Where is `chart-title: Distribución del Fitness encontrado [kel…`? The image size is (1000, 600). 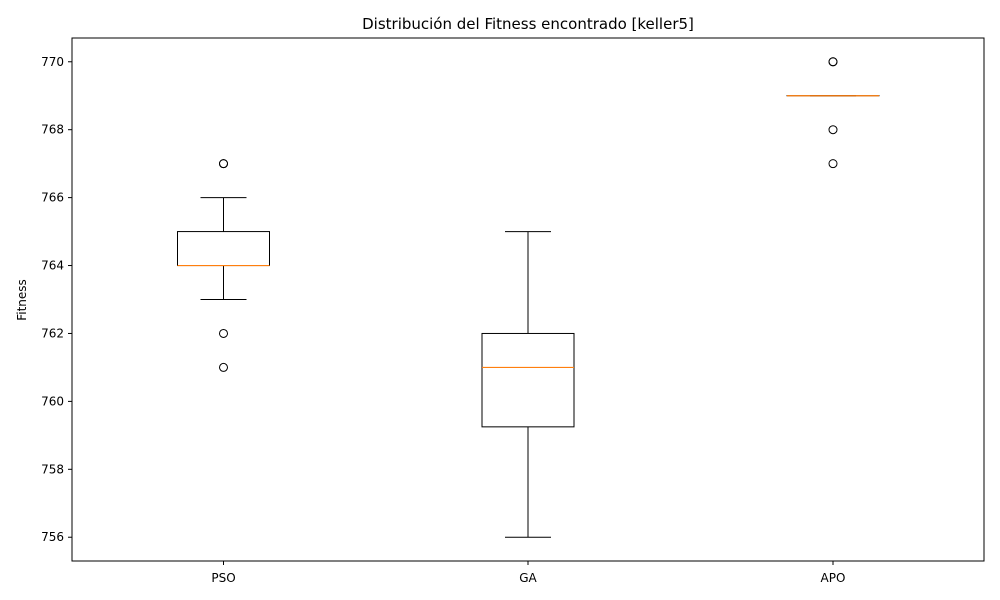
chart-title: Distribución del Fitness encontrado [kel… is located at coordinates (528, 24).